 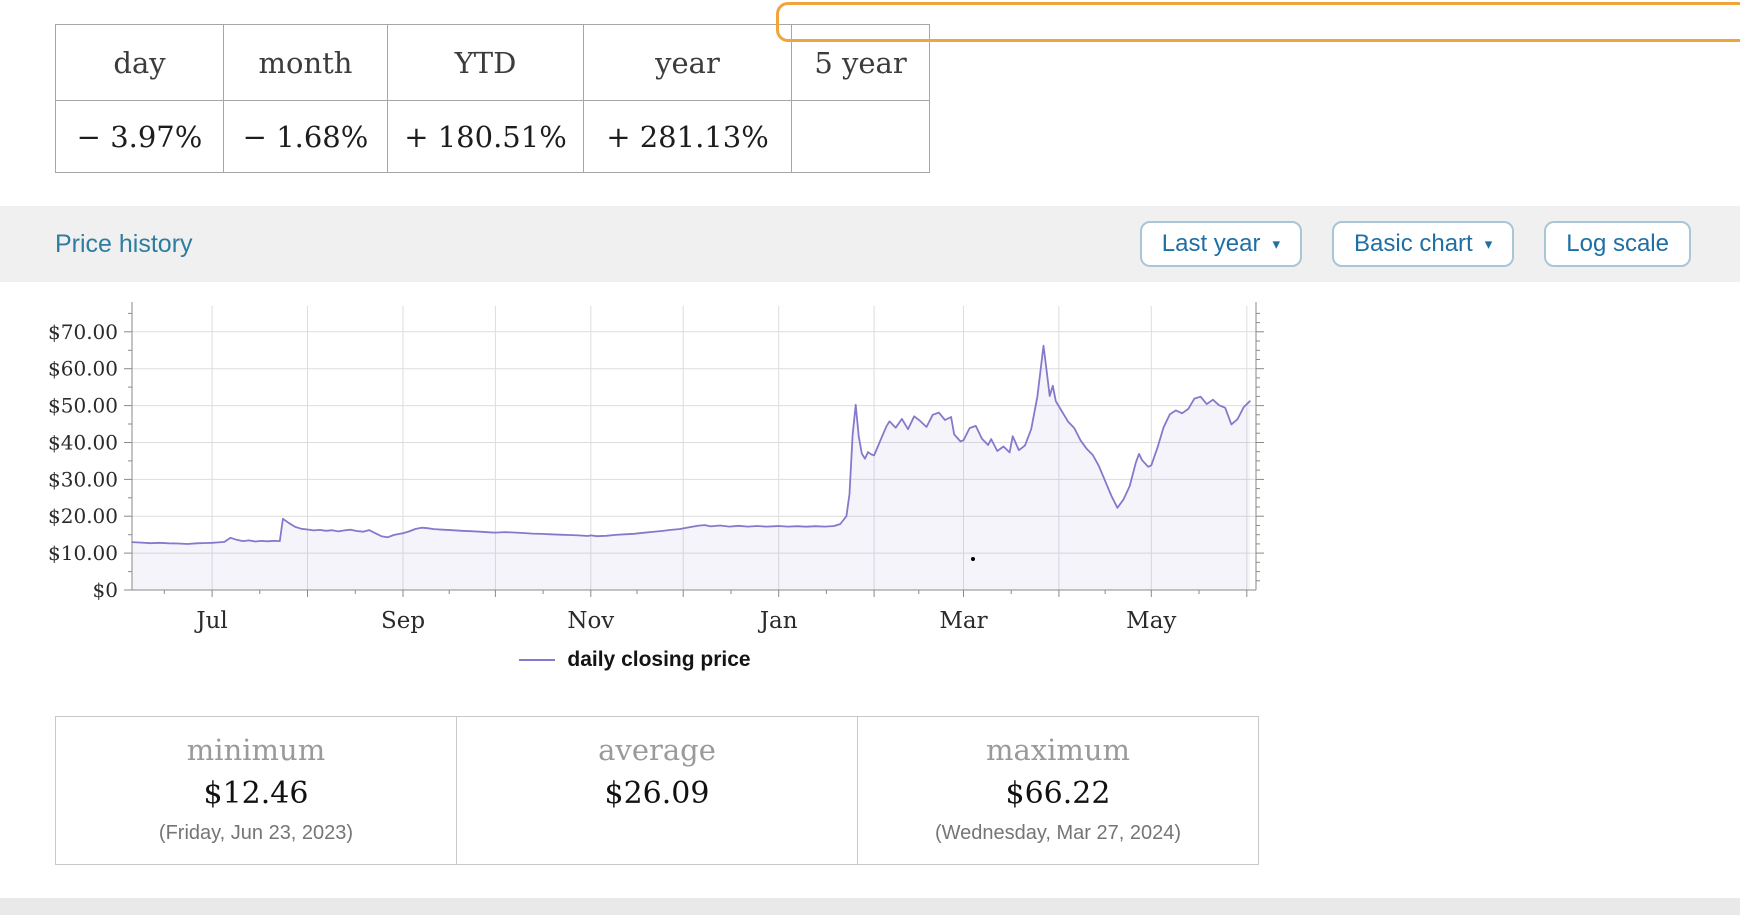 What do you see at coordinates (485, 62) in the screenshot?
I see `perf-header-ytd: YTD` at bounding box center [485, 62].